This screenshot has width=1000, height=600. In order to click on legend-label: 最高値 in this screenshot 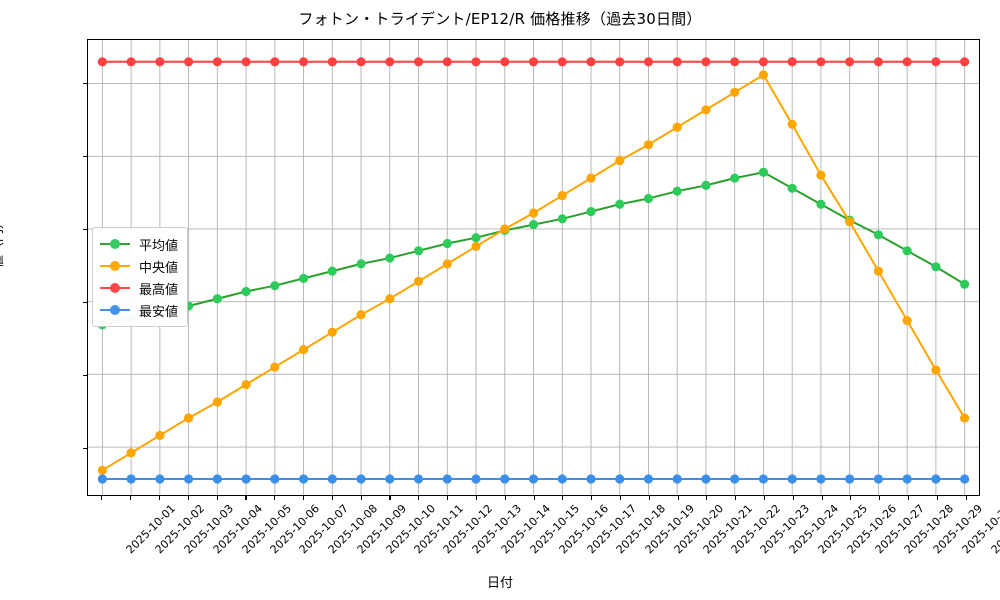, I will do `click(159, 290)`.